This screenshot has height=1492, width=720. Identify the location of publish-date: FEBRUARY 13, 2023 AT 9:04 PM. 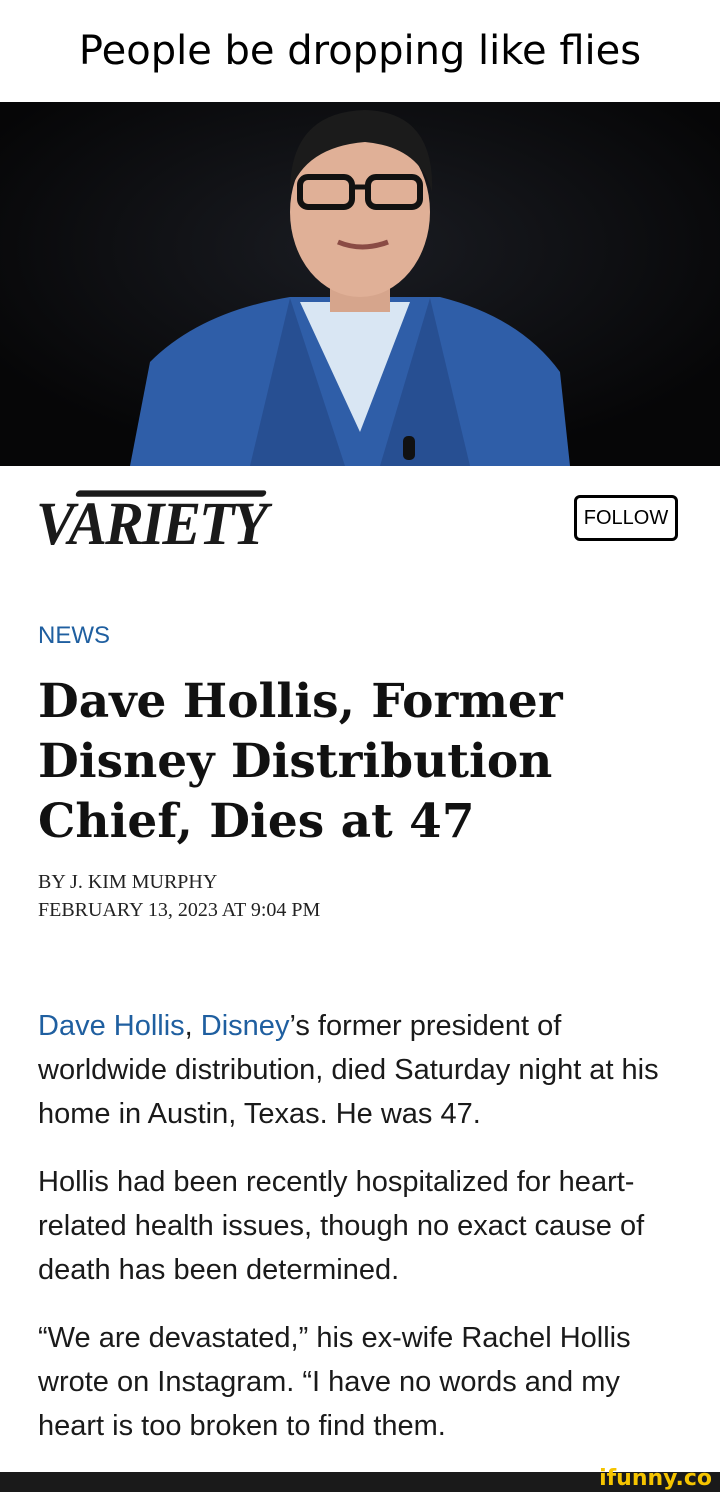
(179, 910).